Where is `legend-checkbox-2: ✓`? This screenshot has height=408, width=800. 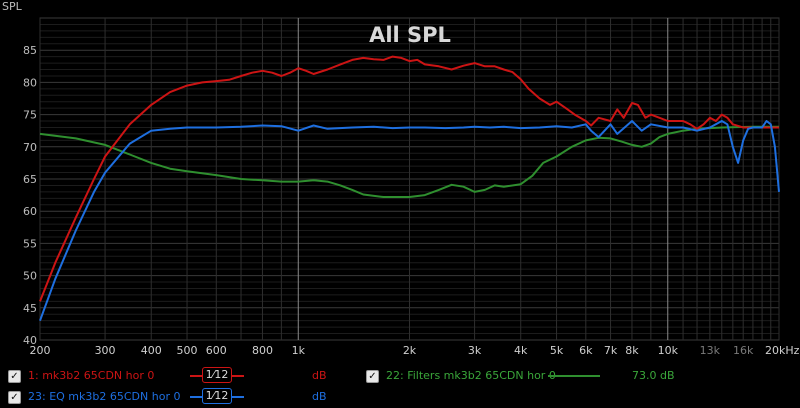 legend-checkbox-2: ✓ is located at coordinates (14, 397).